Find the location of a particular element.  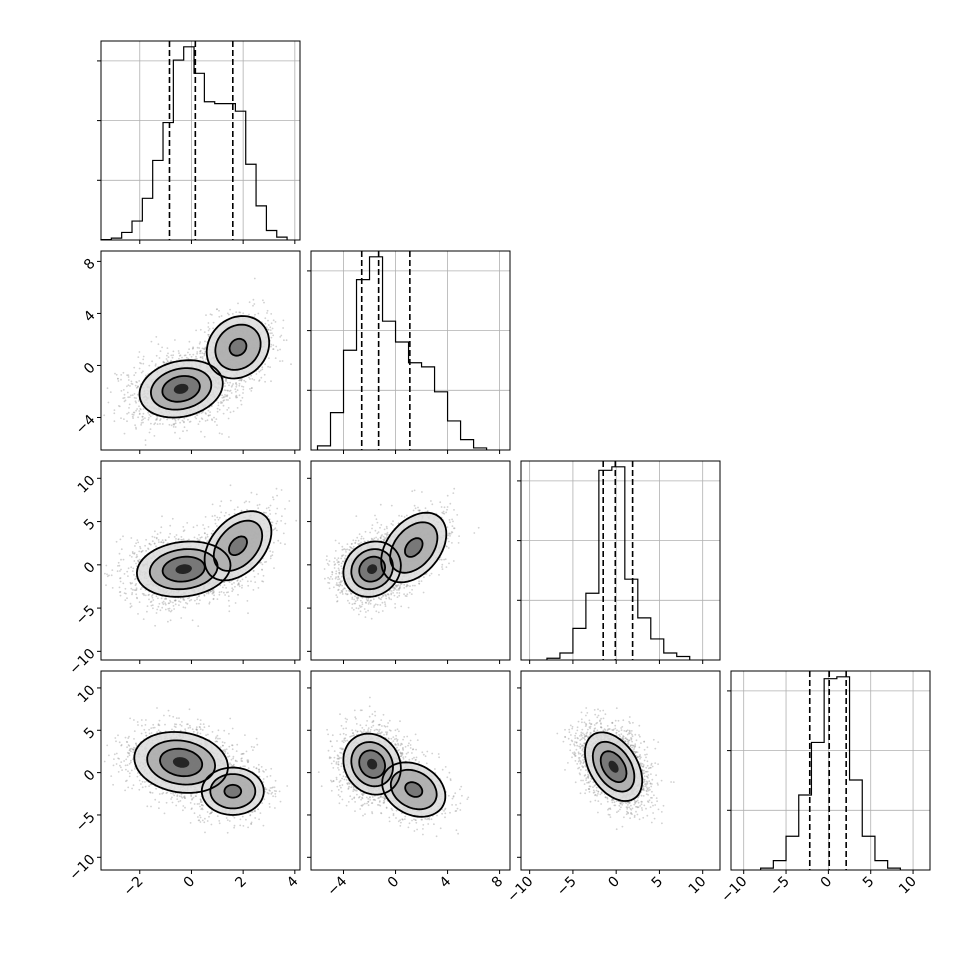

panel-frame is located at coordinates (410, 350).